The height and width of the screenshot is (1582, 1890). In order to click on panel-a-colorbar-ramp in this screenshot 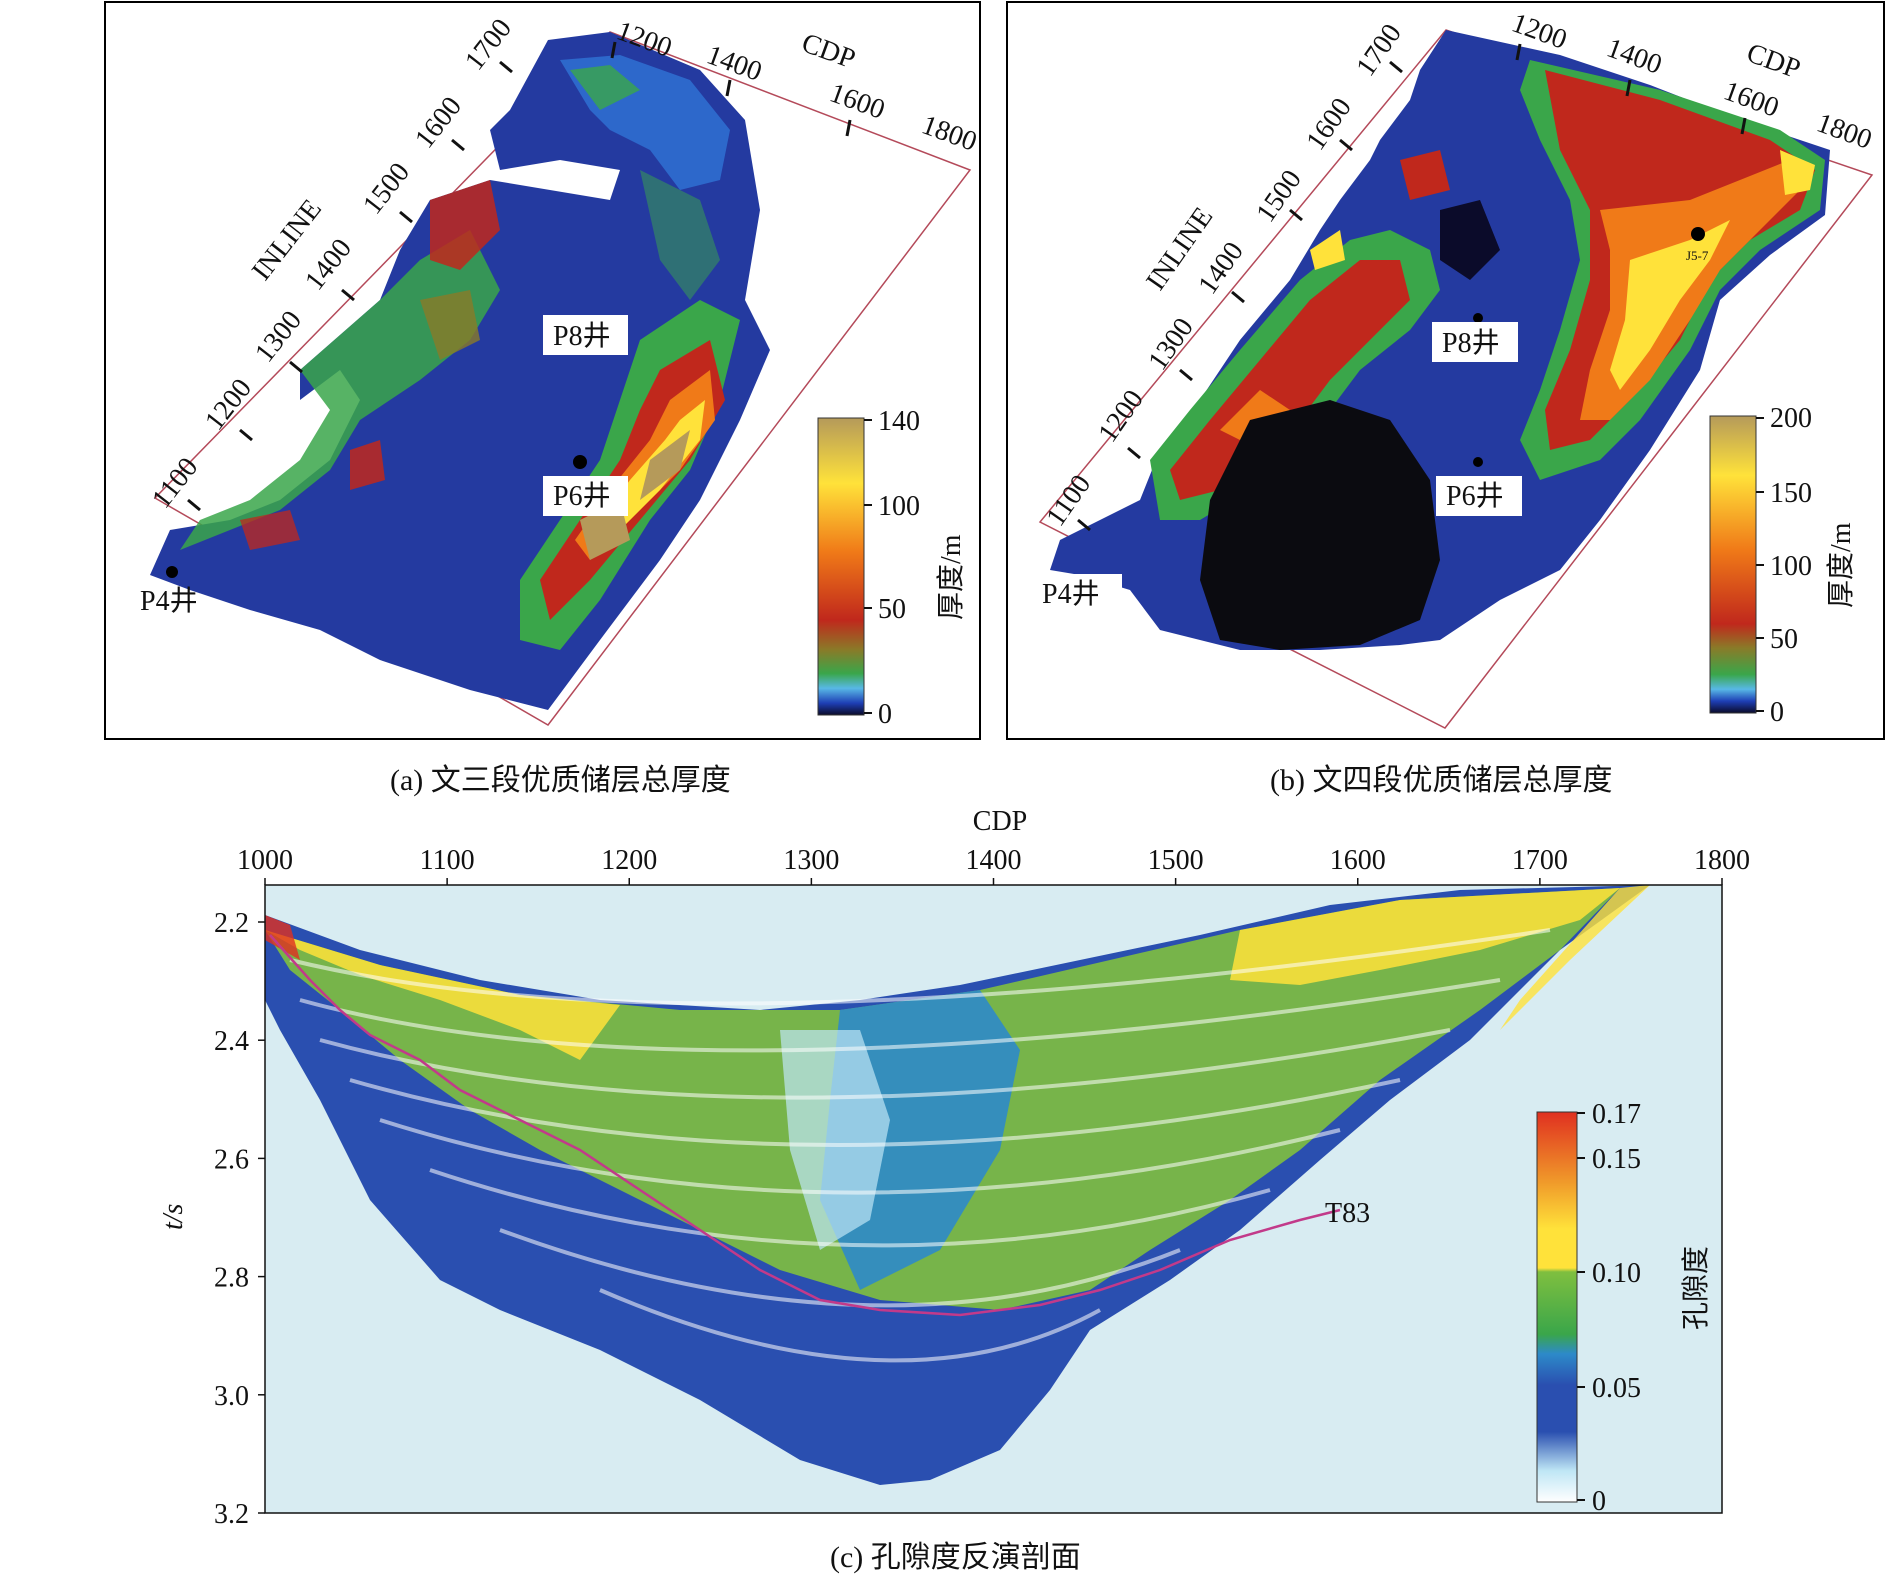, I will do `click(841, 566)`.